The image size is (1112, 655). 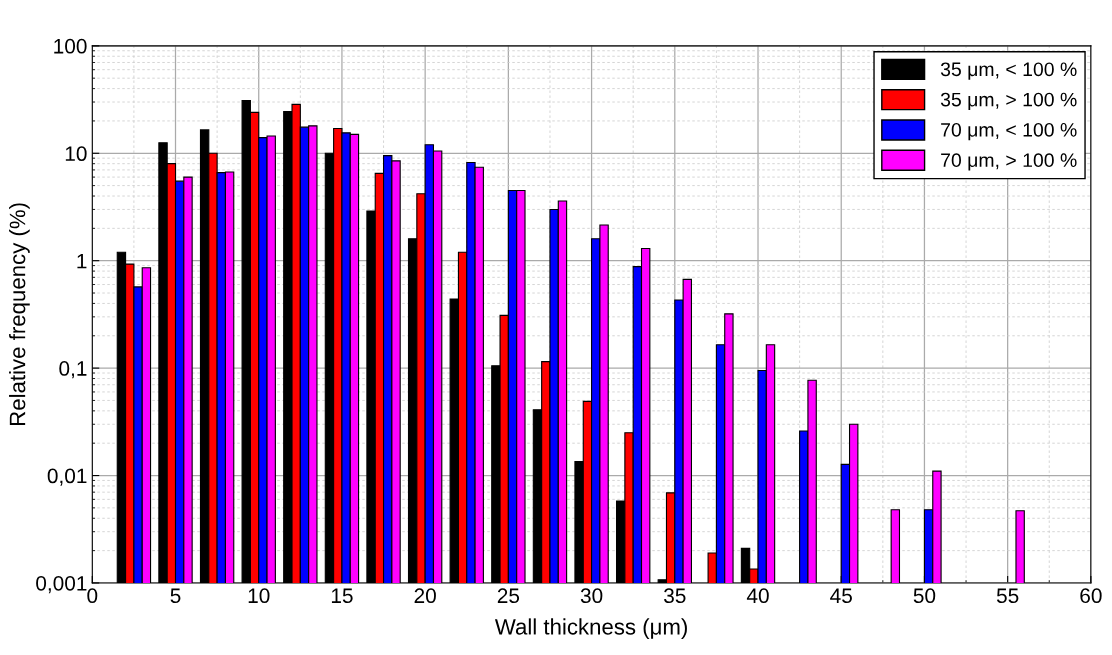 I want to click on x-tick-label: 60, so click(x=1091, y=596).